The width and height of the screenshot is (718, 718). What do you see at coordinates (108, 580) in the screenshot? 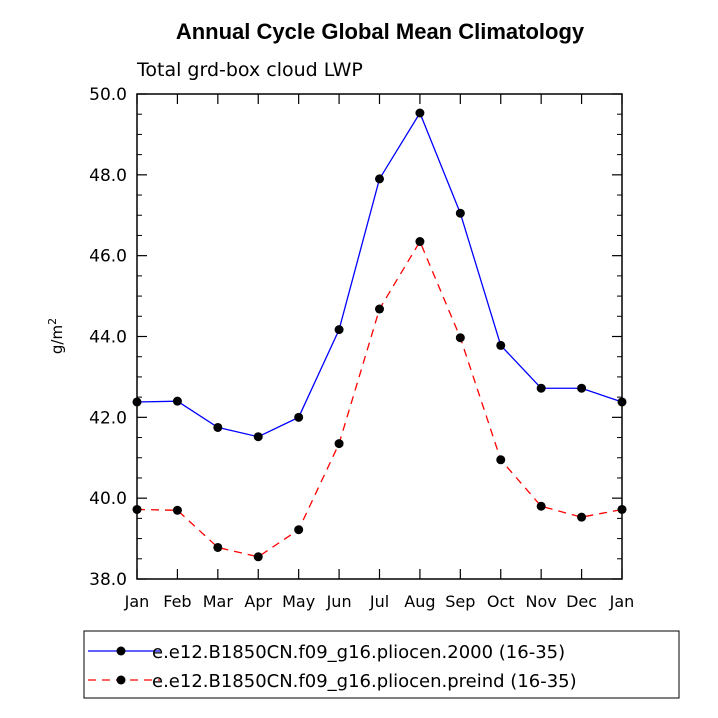
I see `y-tick-label: 38.0` at bounding box center [108, 580].